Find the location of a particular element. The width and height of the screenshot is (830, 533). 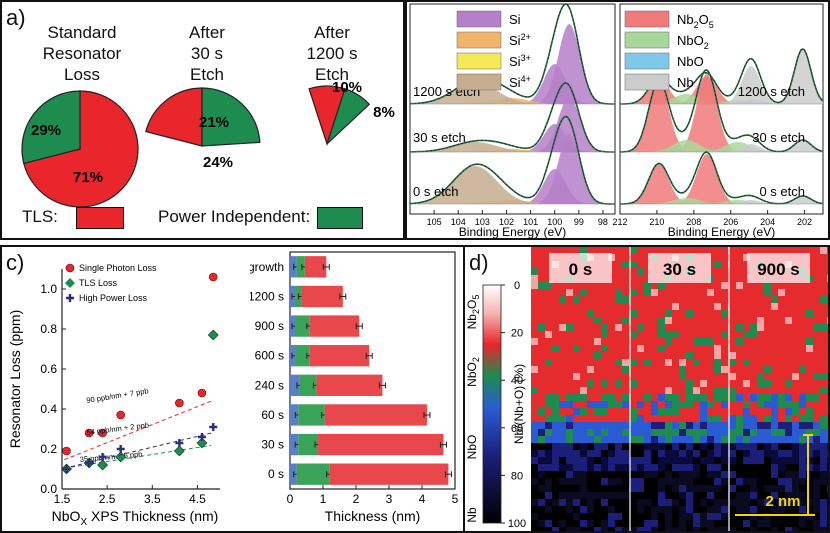

trace-label: 0 s etch is located at coordinates (782, 191).